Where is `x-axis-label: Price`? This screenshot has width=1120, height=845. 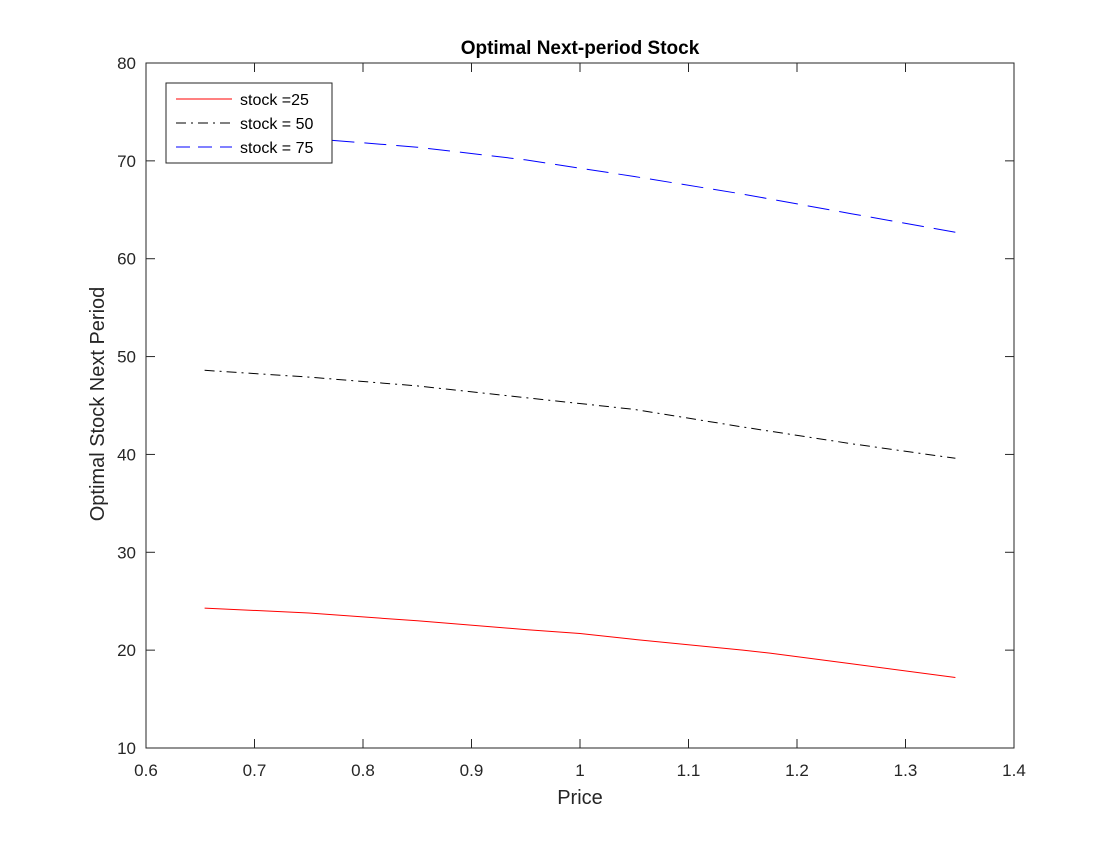 x-axis-label: Price is located at coordinates (580, 798).